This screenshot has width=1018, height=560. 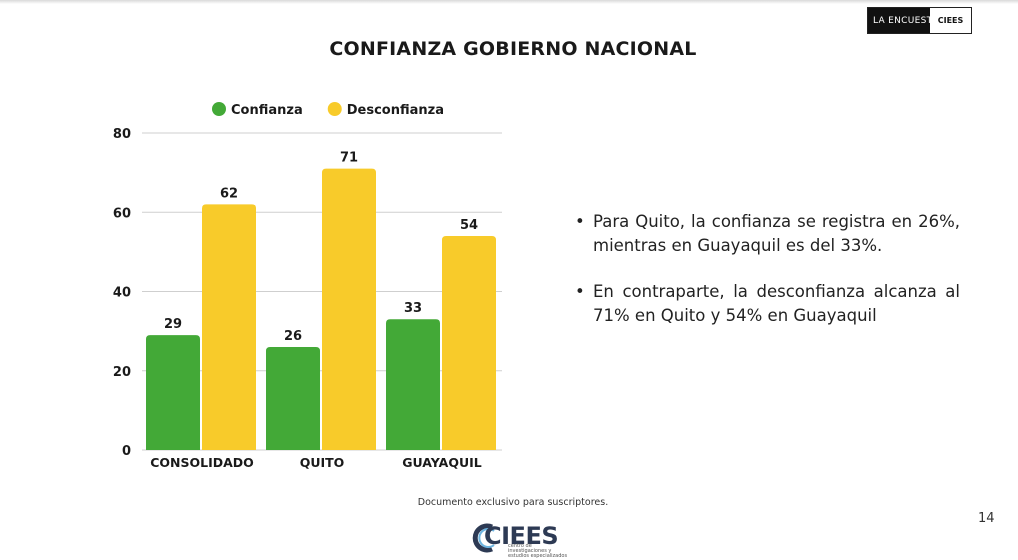 I want to click on ciees-logo-icon, so click(x=483, y=538).